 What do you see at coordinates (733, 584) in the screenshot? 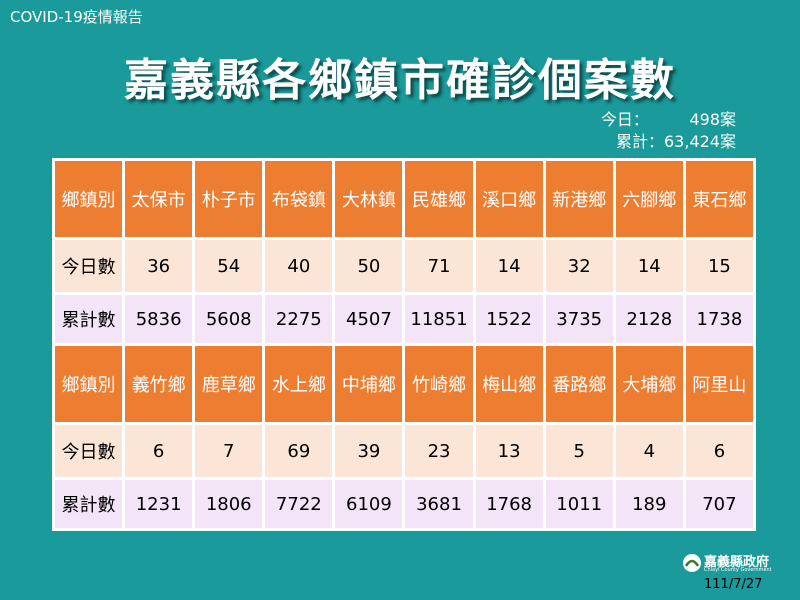
I see `date: 111/7/27` at bounding box center [733, 584].